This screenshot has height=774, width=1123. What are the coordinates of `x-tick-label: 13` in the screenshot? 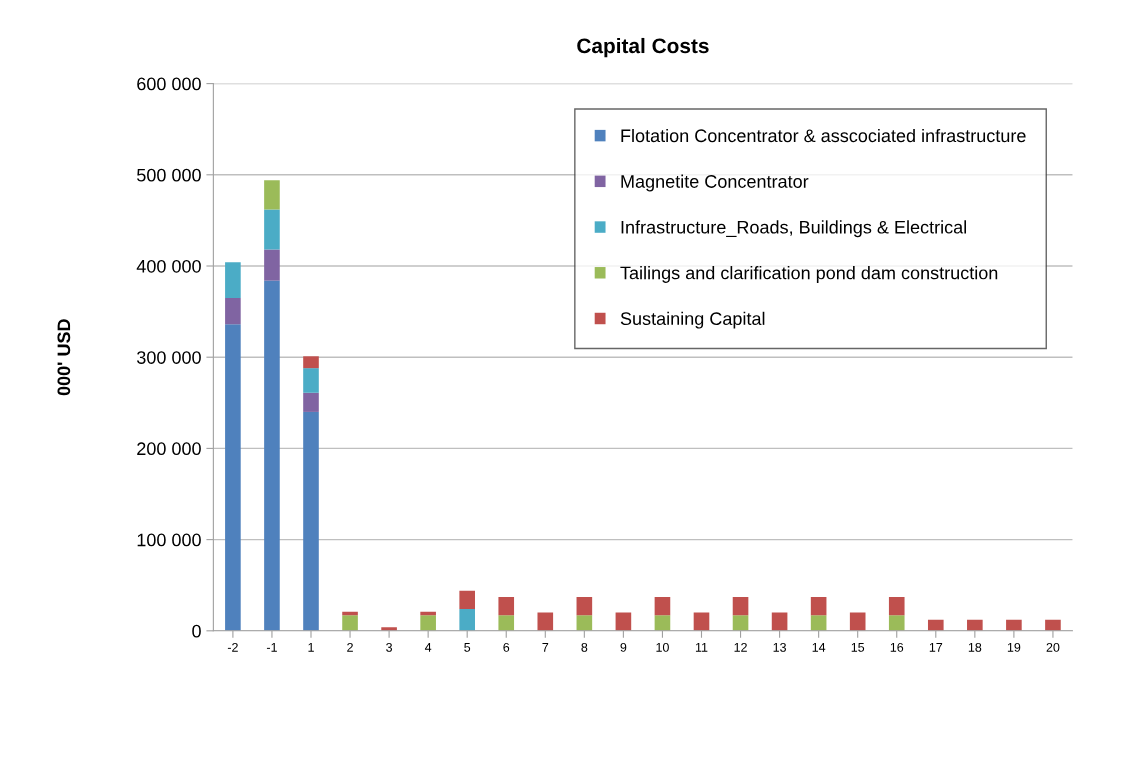 It's located at (779, 647).